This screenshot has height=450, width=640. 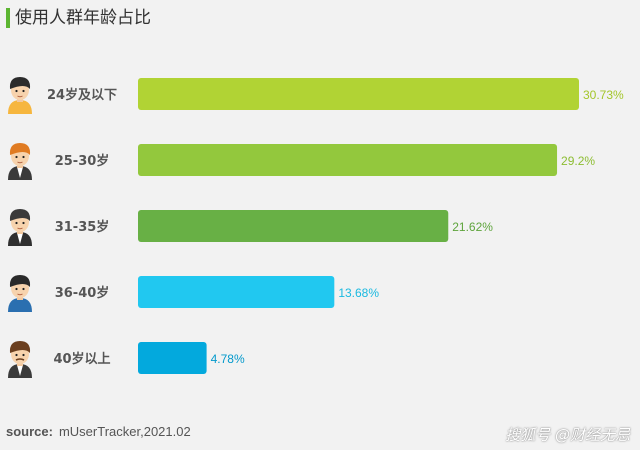 What do you see at coordinates (603, 95) in the screenshot?
I see `value-label: 30.73%` at bounding box center [603, 95].